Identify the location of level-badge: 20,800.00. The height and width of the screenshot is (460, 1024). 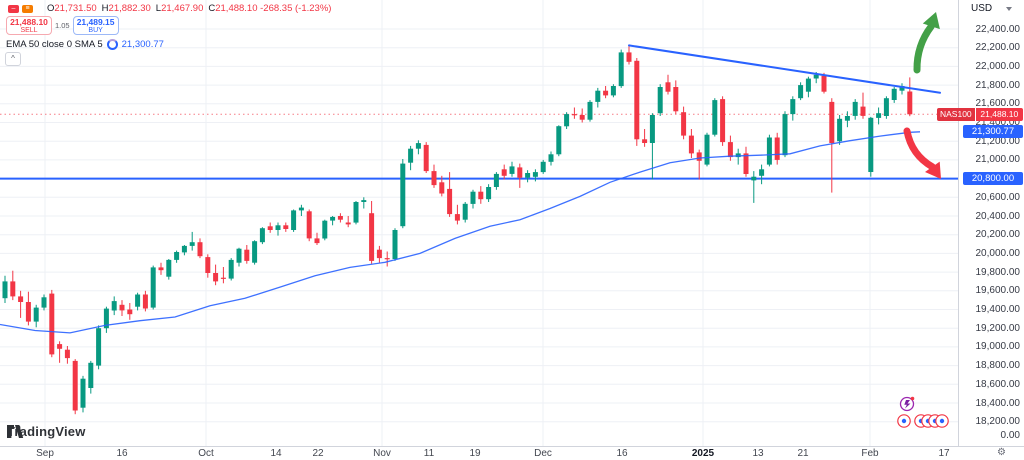
(993, 179).